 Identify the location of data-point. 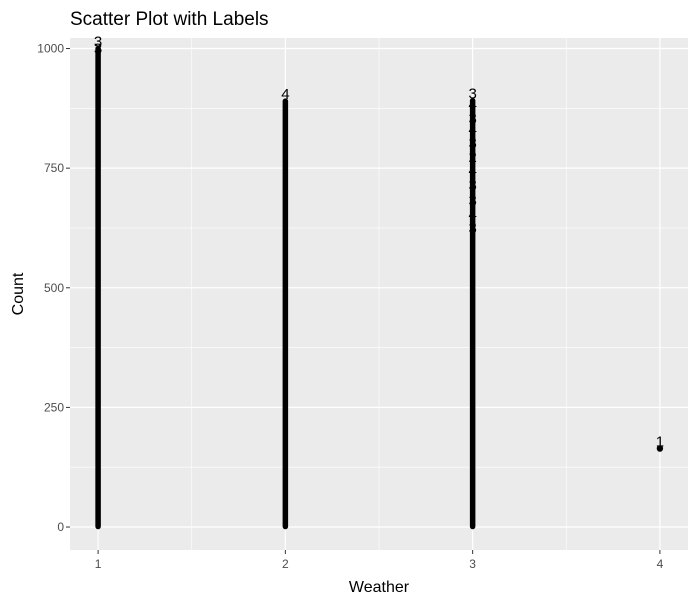
(660, 448).